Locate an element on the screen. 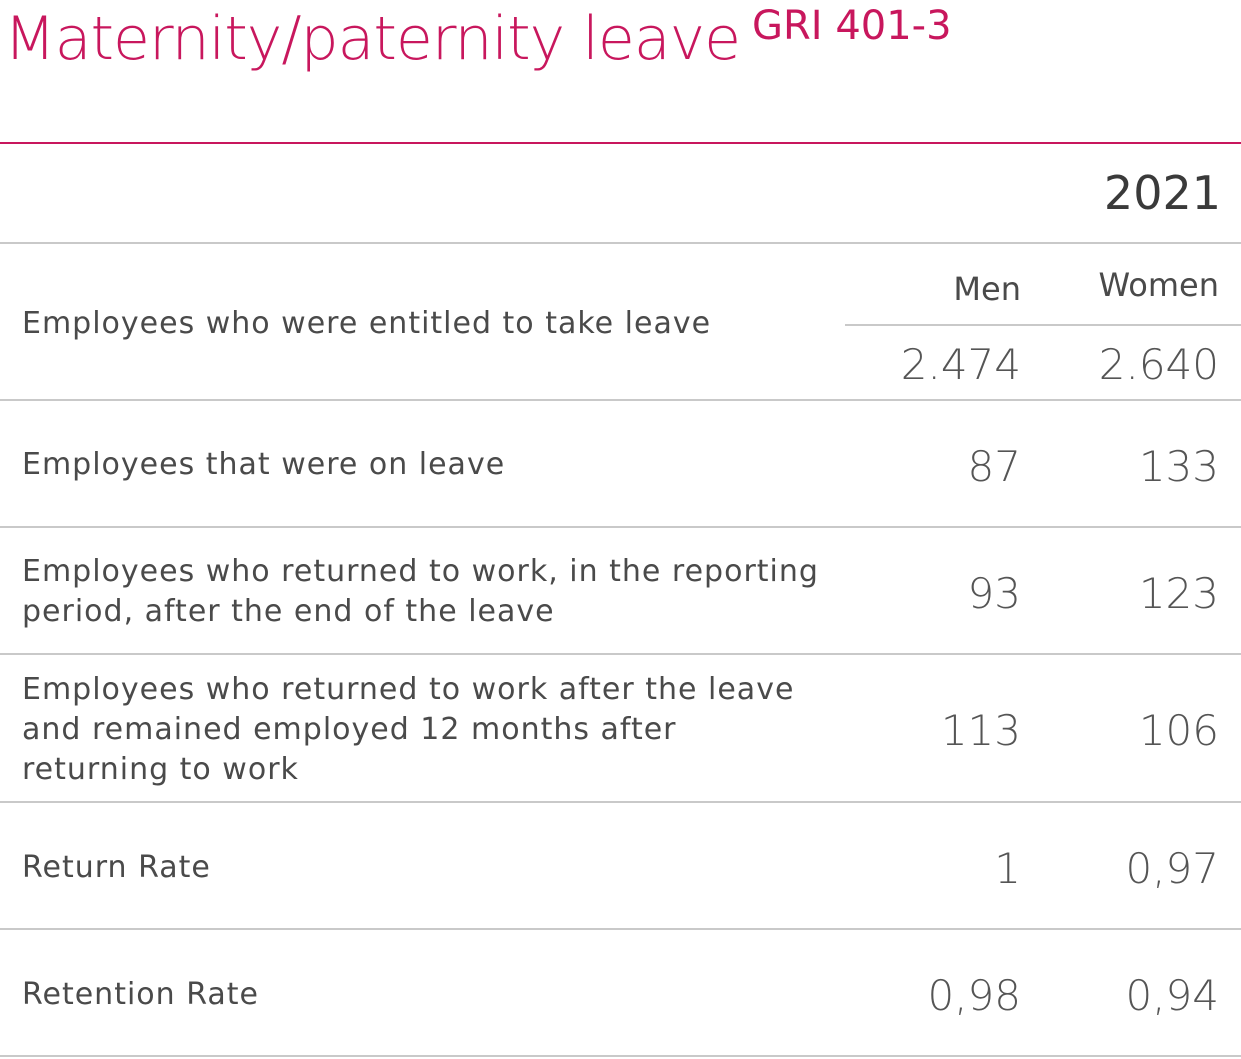 The image size is (1241, 1059). row-value-women: 2.640 is located at coordinates (1158, 364).